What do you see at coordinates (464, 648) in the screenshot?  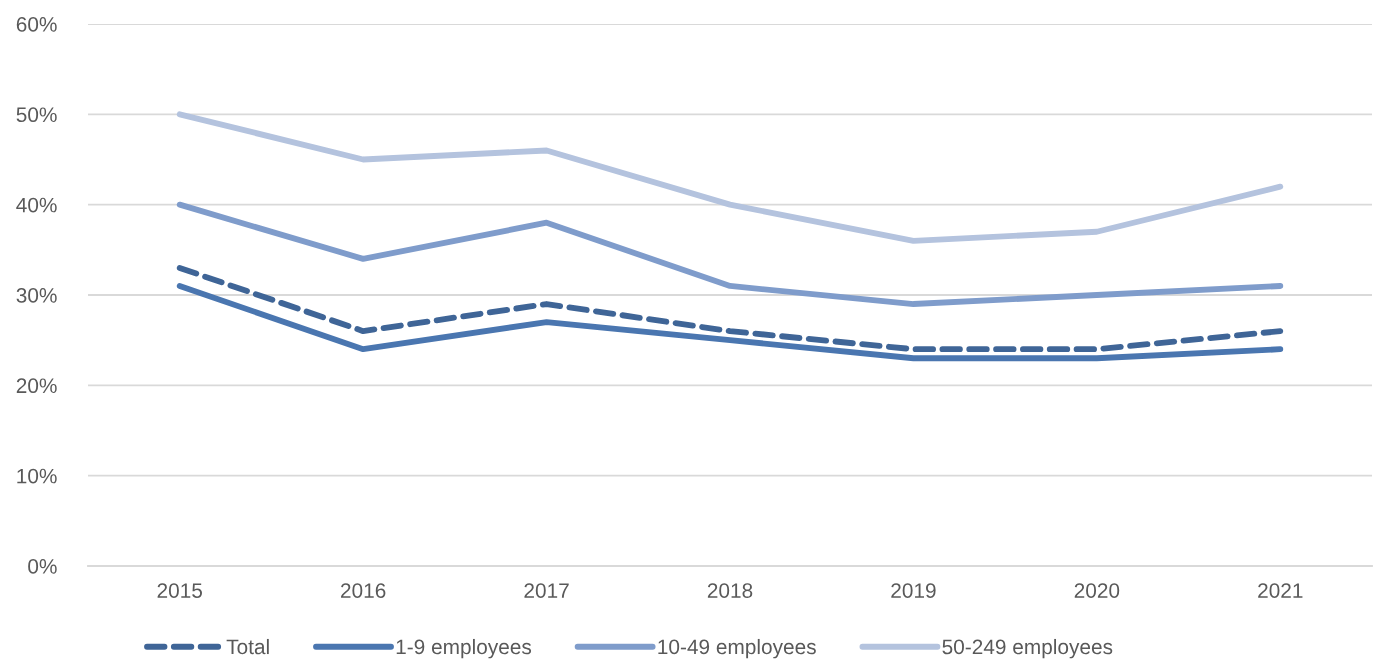 I see `legend-label: 1-9 employees` at bounding box center [464, 648].